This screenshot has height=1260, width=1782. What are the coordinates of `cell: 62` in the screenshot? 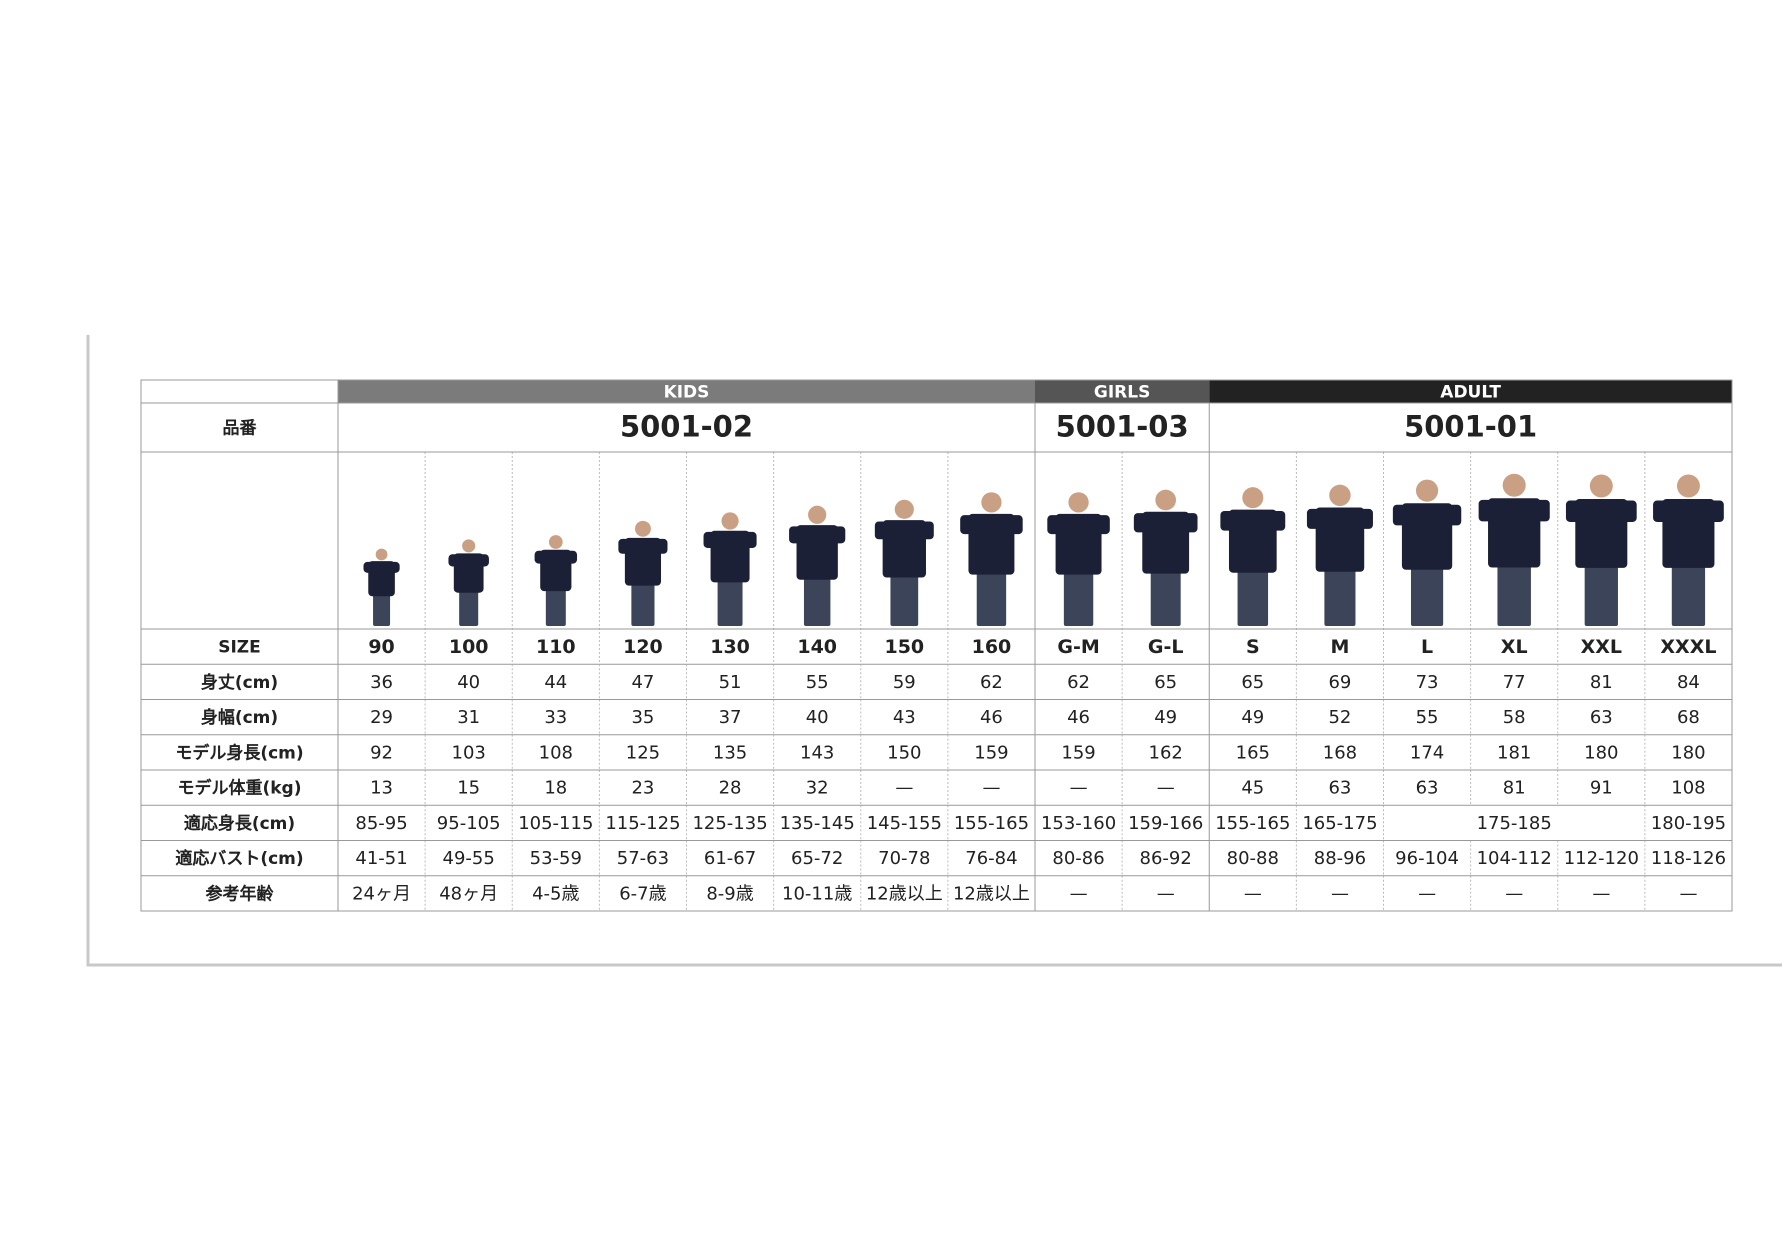 It's located at (1078, 682).